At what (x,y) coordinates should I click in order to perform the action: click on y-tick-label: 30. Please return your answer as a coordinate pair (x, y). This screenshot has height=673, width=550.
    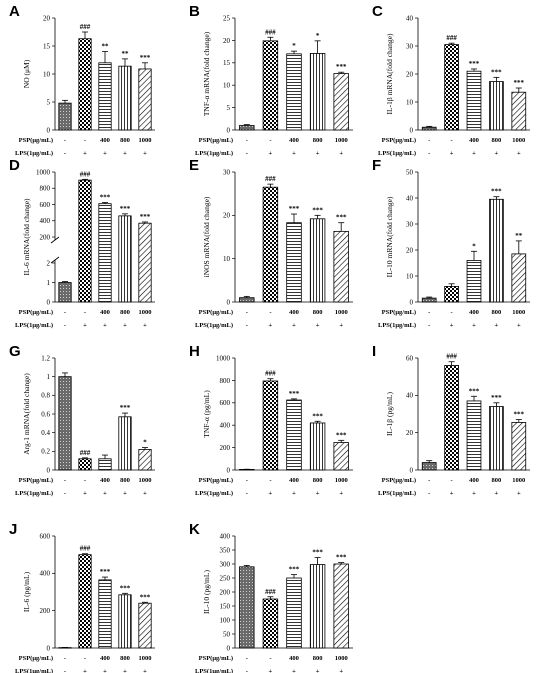
    Looking at the image, I should click on (227, 172).